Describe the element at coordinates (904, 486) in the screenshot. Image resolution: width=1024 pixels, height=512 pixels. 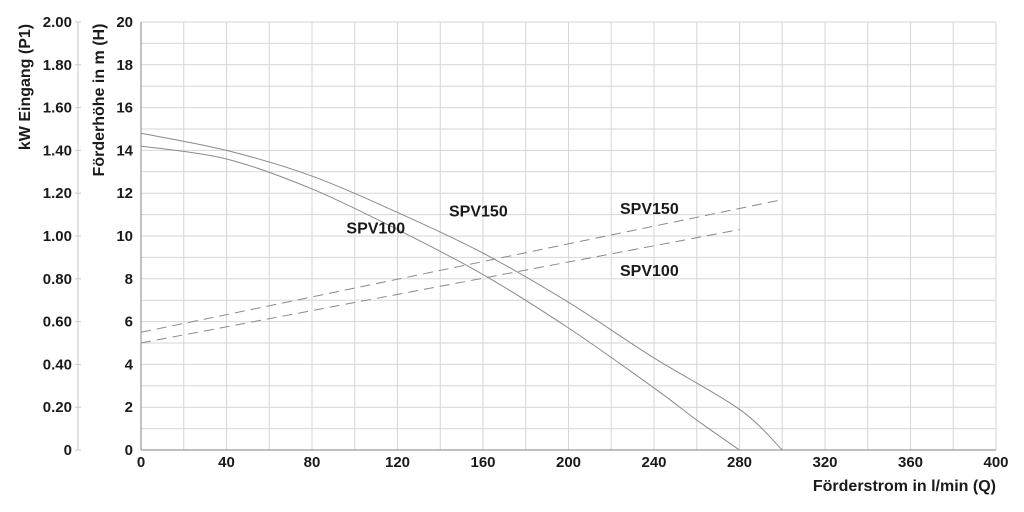
I see `x-axis-title: Förderstrom in l/min (Q)` at that location.